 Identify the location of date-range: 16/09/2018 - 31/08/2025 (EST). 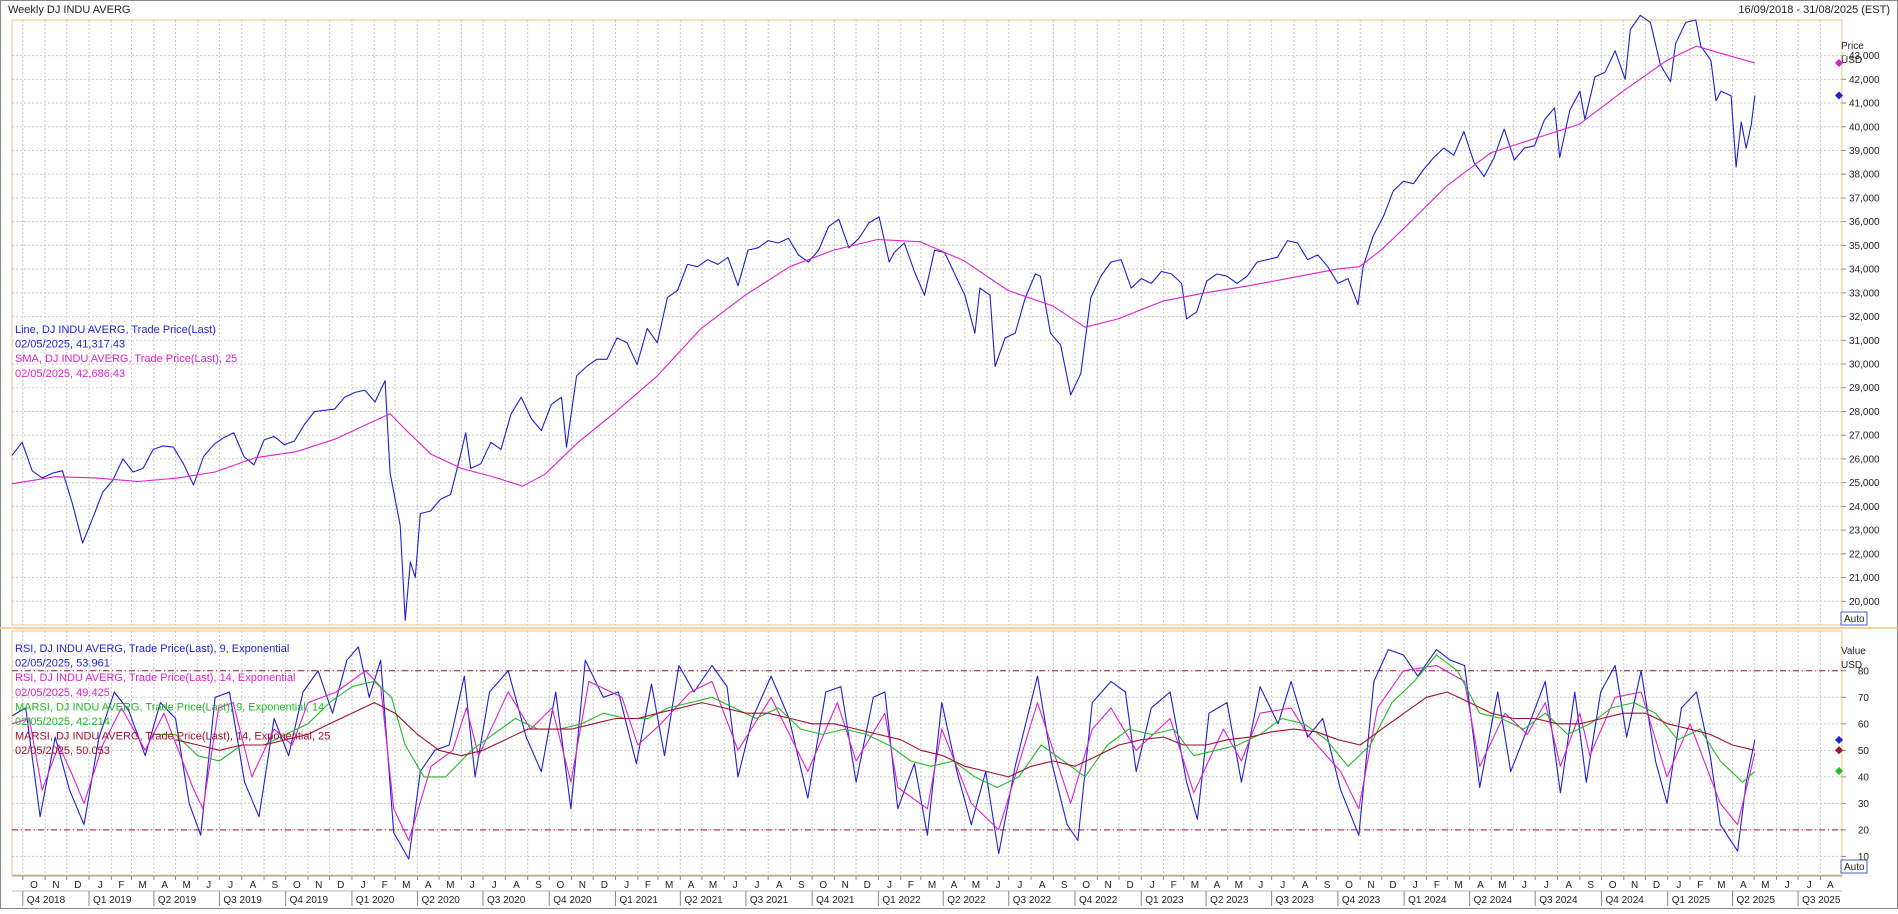
(1814, 10).